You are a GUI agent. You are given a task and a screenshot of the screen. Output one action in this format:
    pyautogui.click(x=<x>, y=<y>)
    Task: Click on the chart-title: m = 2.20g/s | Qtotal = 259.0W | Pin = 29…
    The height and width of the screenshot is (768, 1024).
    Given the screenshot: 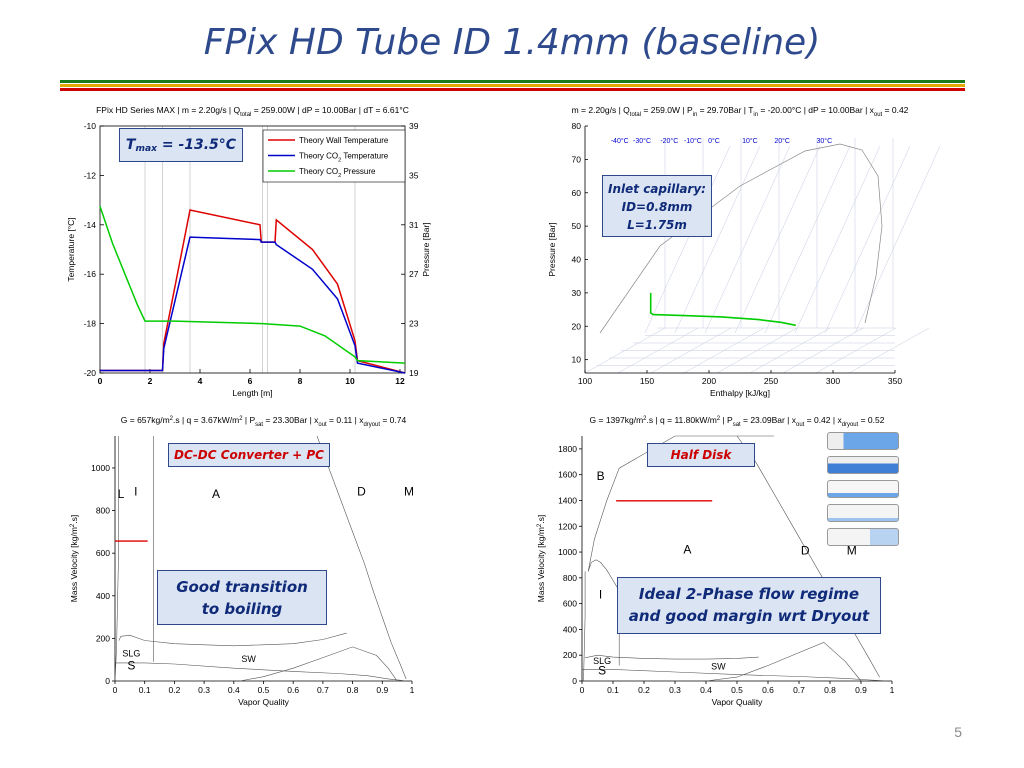 What is the action you would take?
    pyautogui.click(x=740, y=111)
    